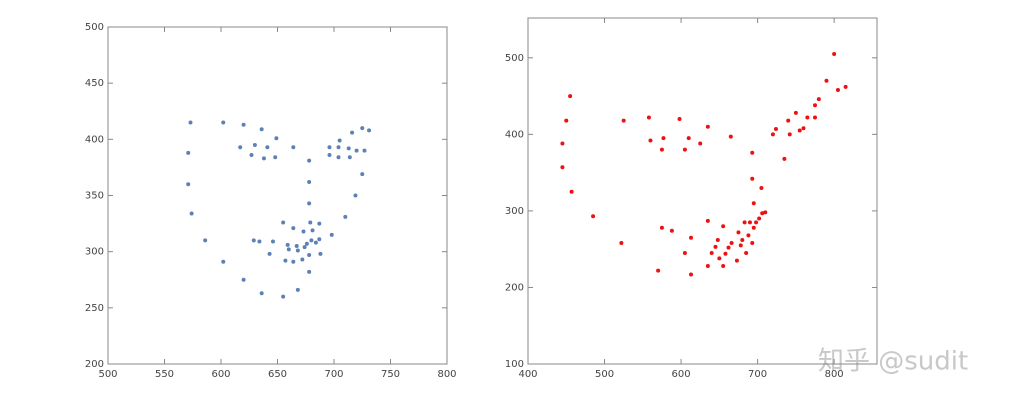 Image resolution: width=1014 pixels, height=407 pixels. I want to click on x-tick-label: 650, so click(277, 374).